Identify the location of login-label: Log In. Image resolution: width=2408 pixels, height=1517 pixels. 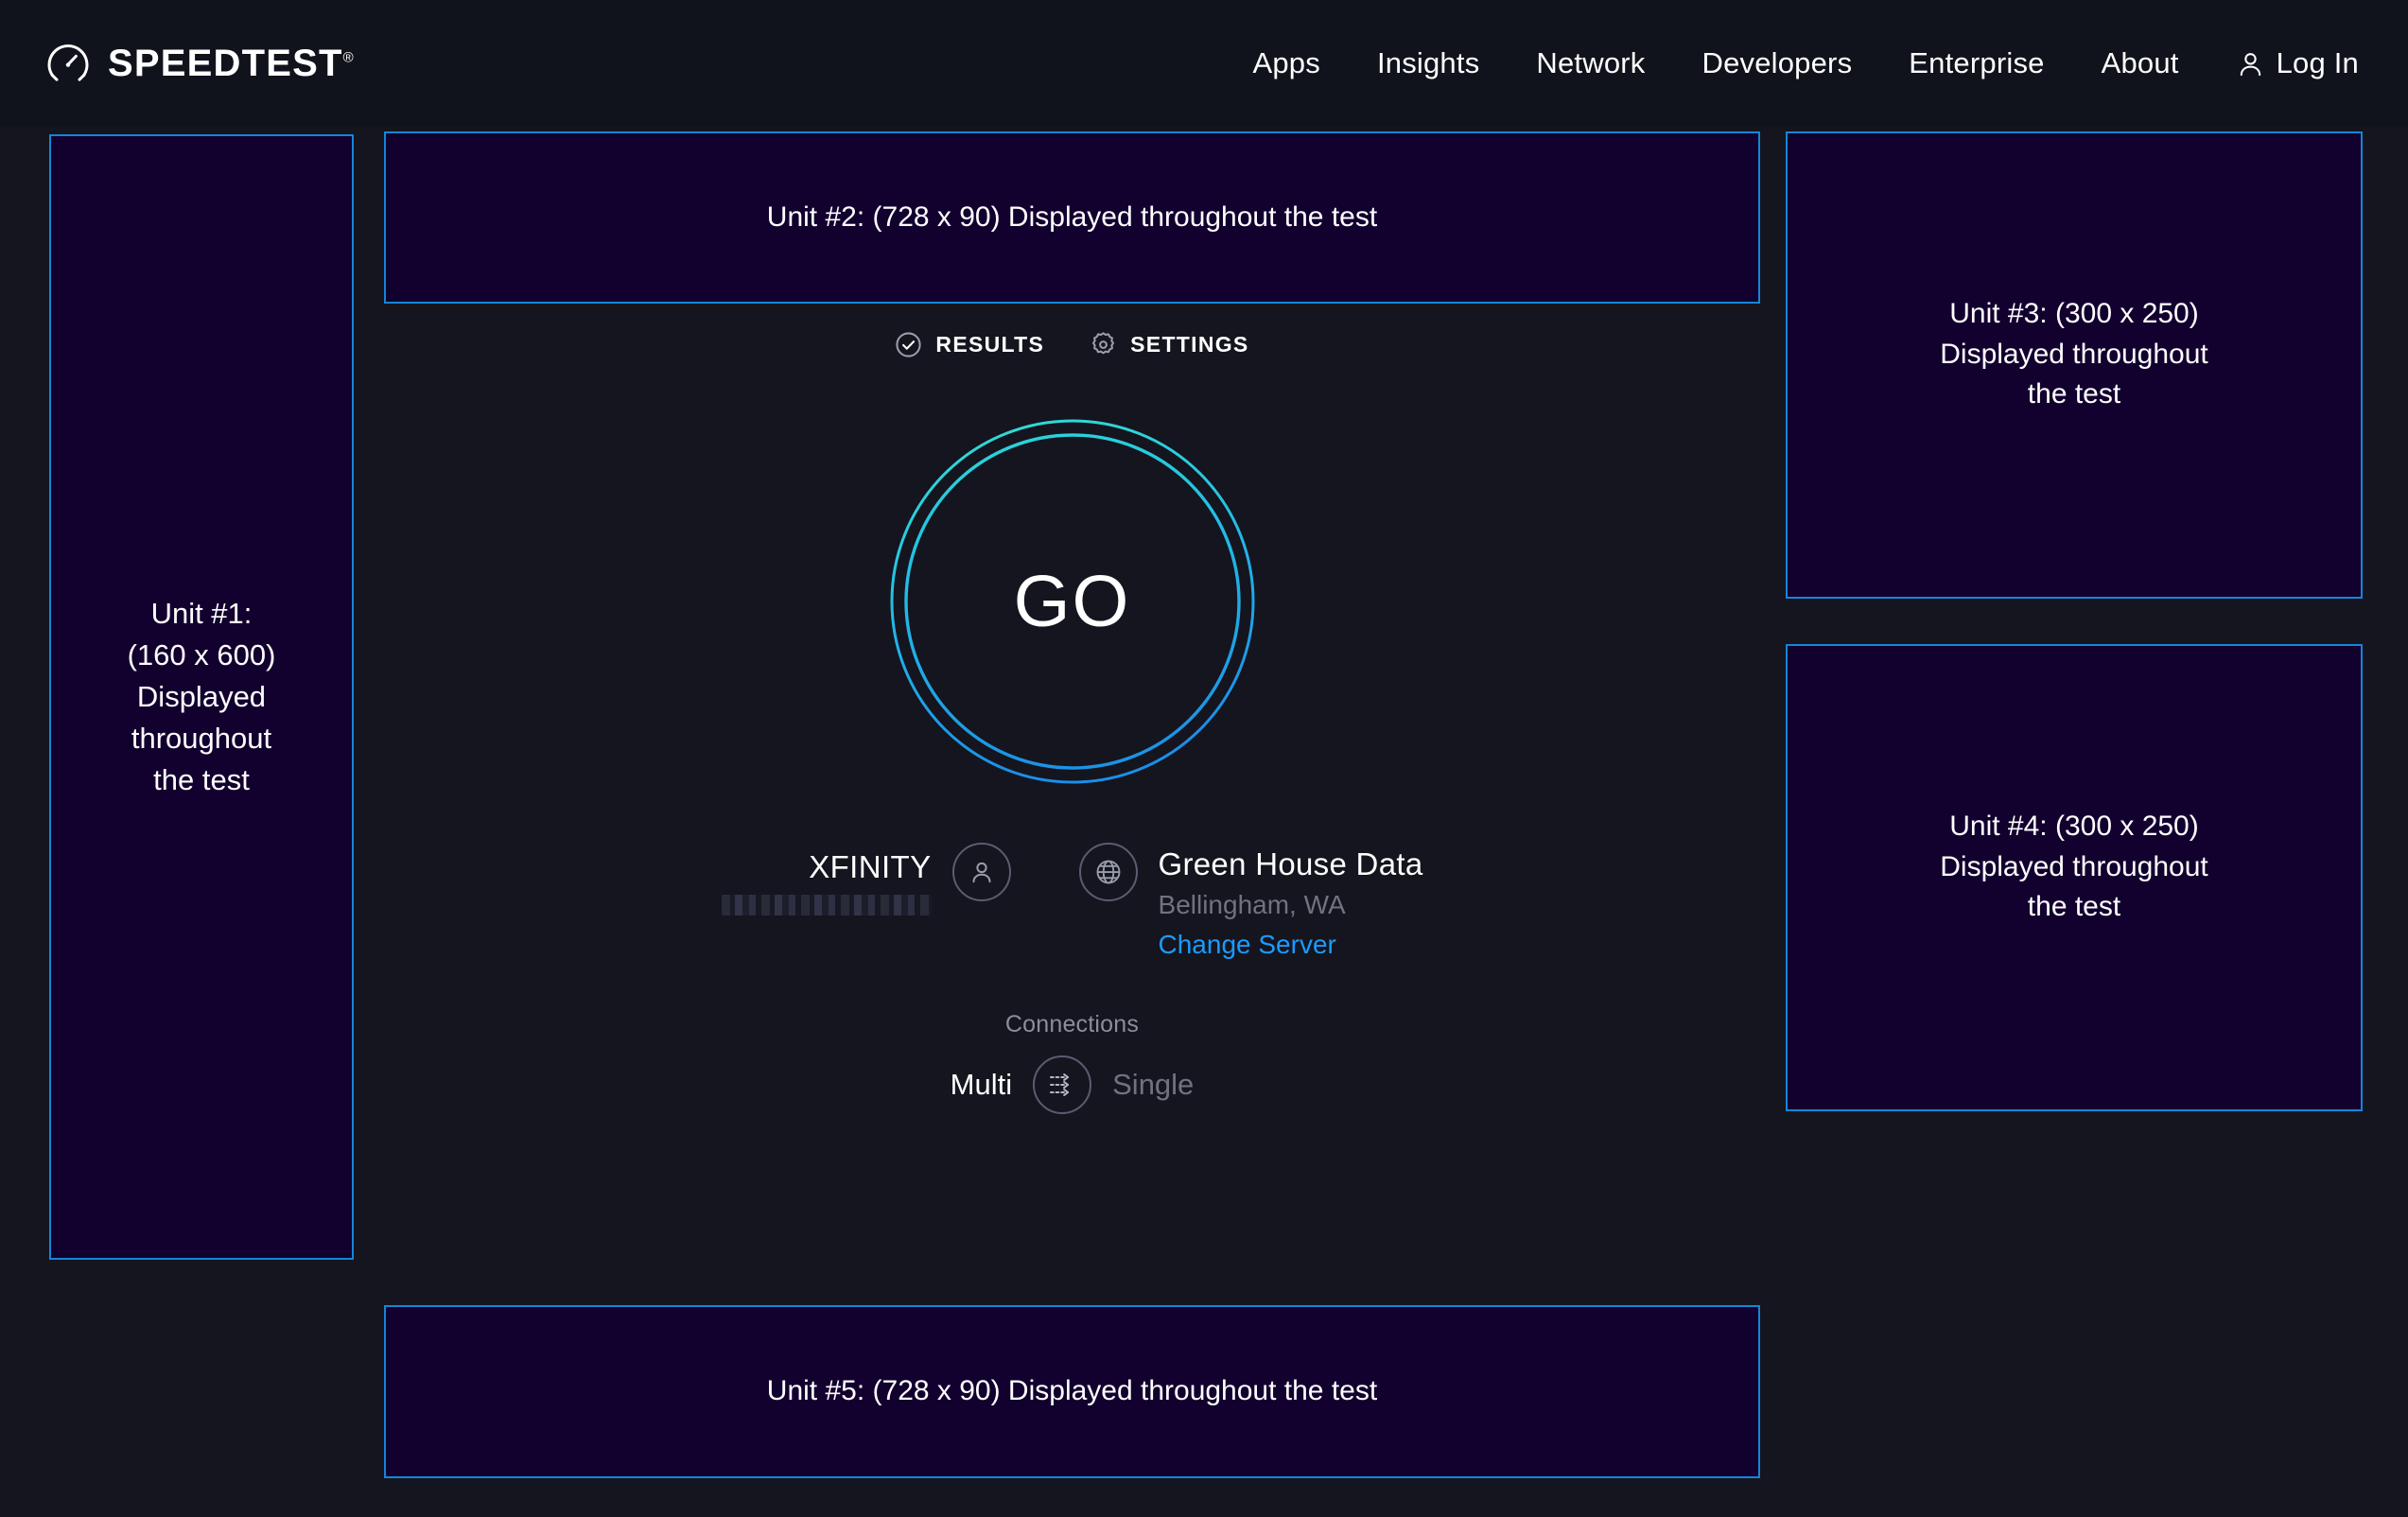
(2318, 62).